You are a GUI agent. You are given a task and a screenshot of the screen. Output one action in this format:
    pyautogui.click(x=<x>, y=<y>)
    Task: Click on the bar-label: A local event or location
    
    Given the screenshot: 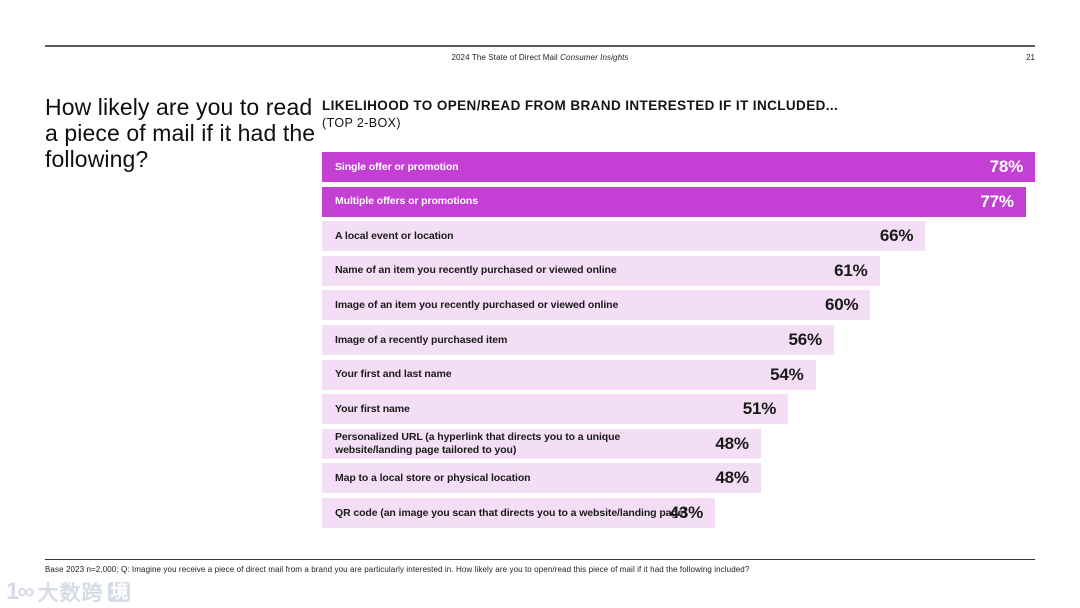 What is the action you would take?
    pyautogui.click(x=394, y=235)
    